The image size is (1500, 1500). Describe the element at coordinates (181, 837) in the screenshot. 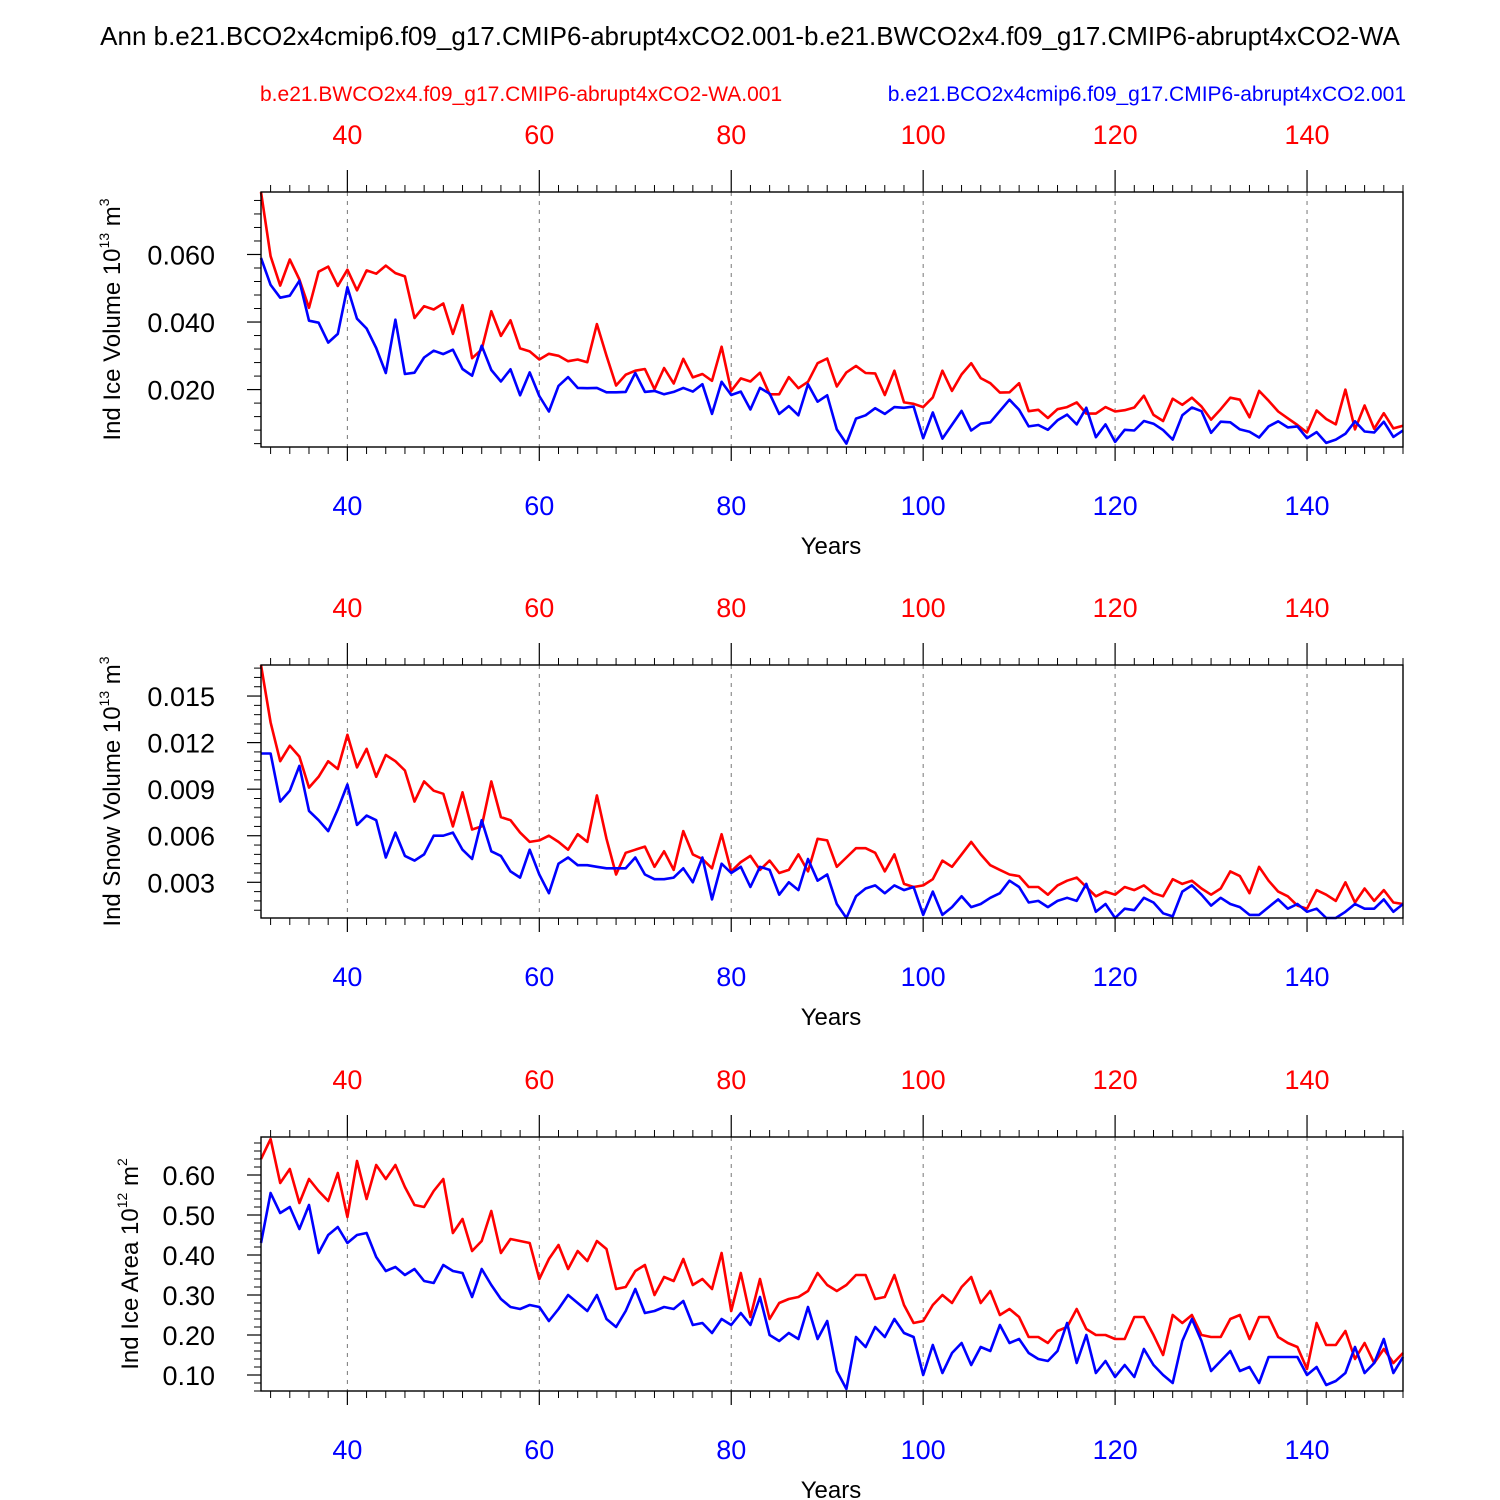

I see `y-tick-label: 0.006` at that location.